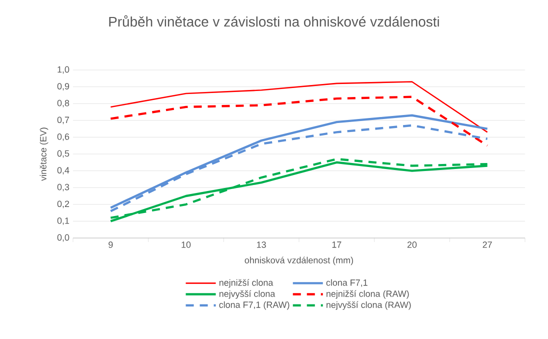  What do you see at coordinates (247, 294) in the screenshot?
I see `legend-label: nejvyšší clona` at bounding box center [247, 294].